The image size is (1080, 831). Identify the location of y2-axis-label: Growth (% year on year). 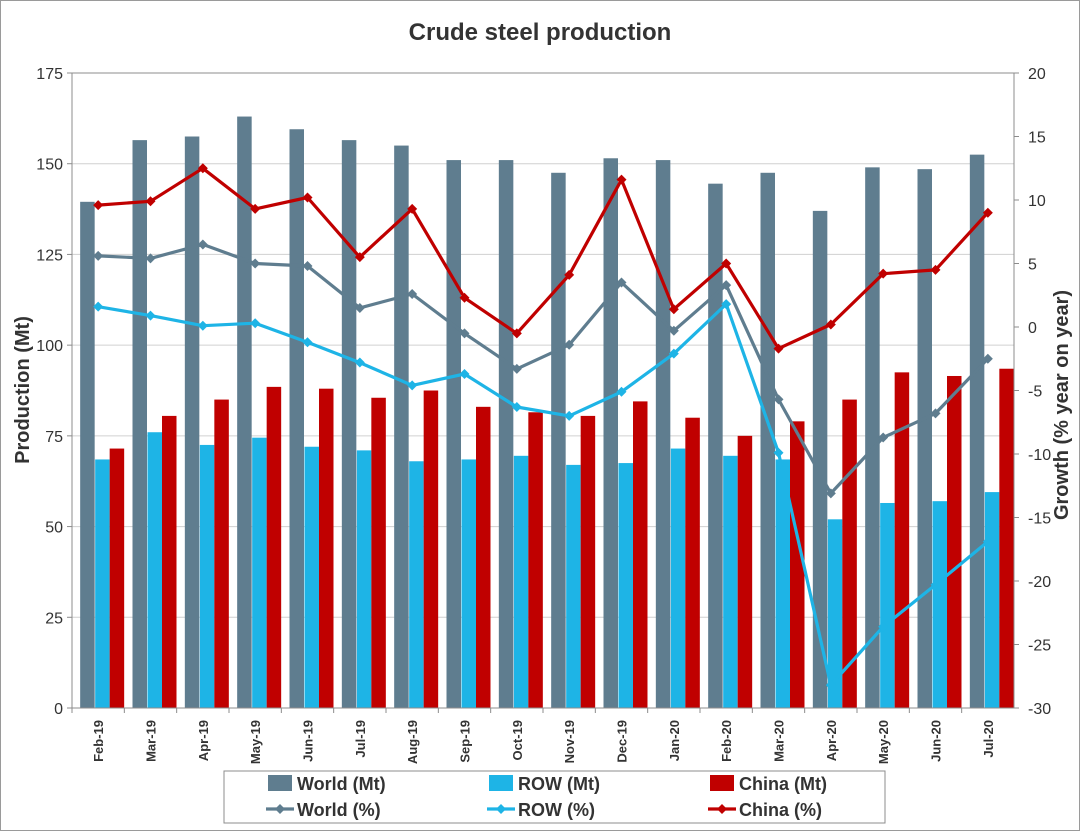
(1062, 405).